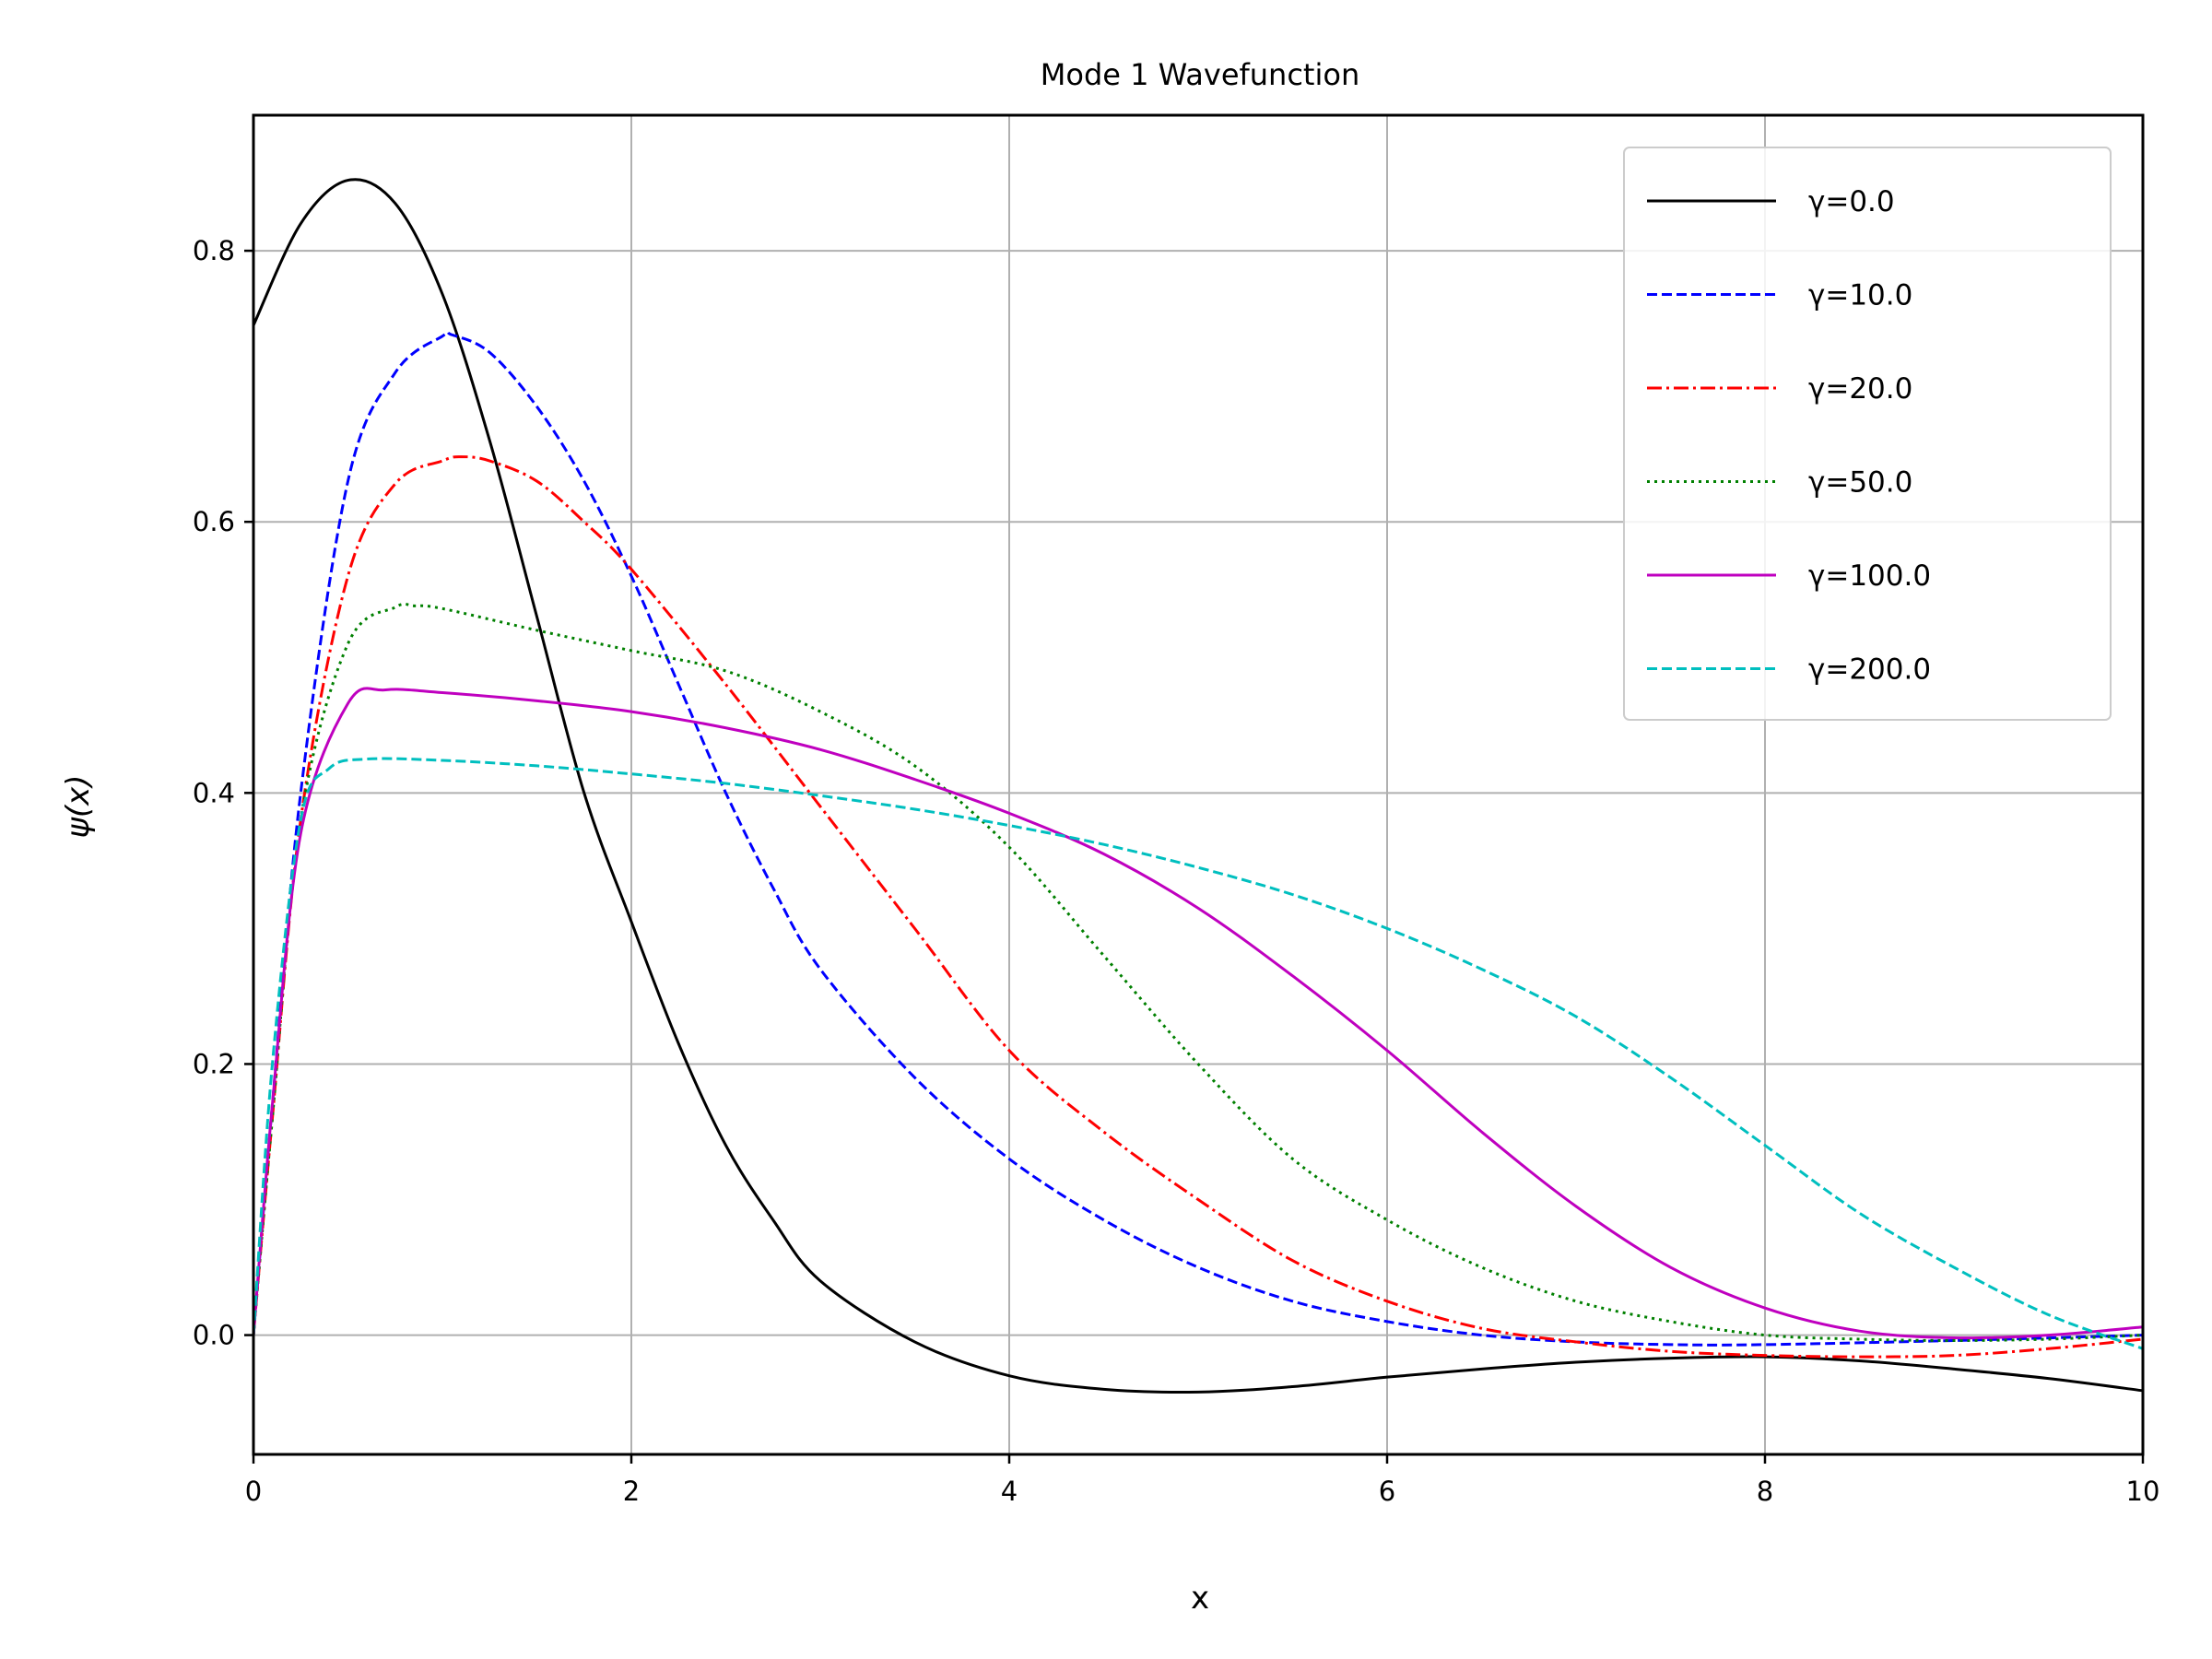 The height and width of the screenshot is (1659, 2212). What do you see at coordinates (1200, 74) in the screenshot?
I see `chart-title: Mode 1 Wavefunction` at bounding box center [1200, 74].